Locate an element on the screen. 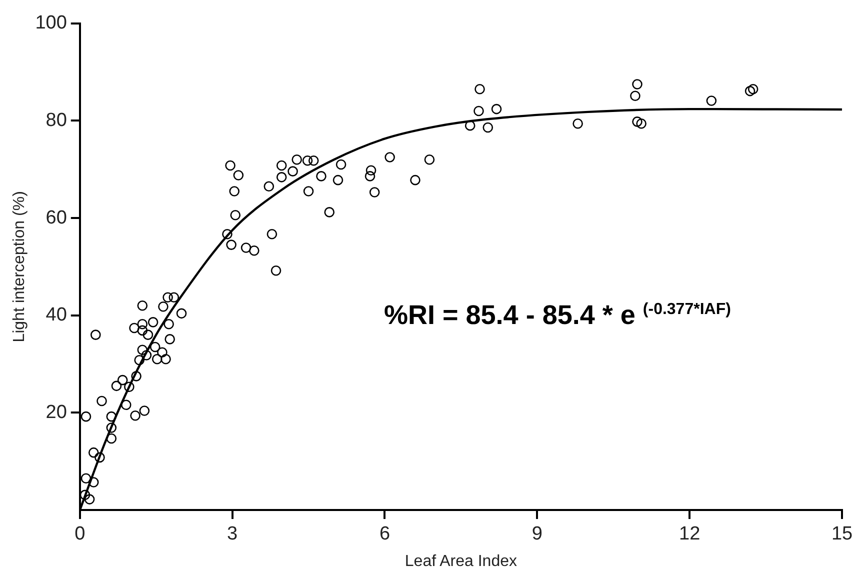  y-tick-label: 60 is located at coordinates (56, 217).